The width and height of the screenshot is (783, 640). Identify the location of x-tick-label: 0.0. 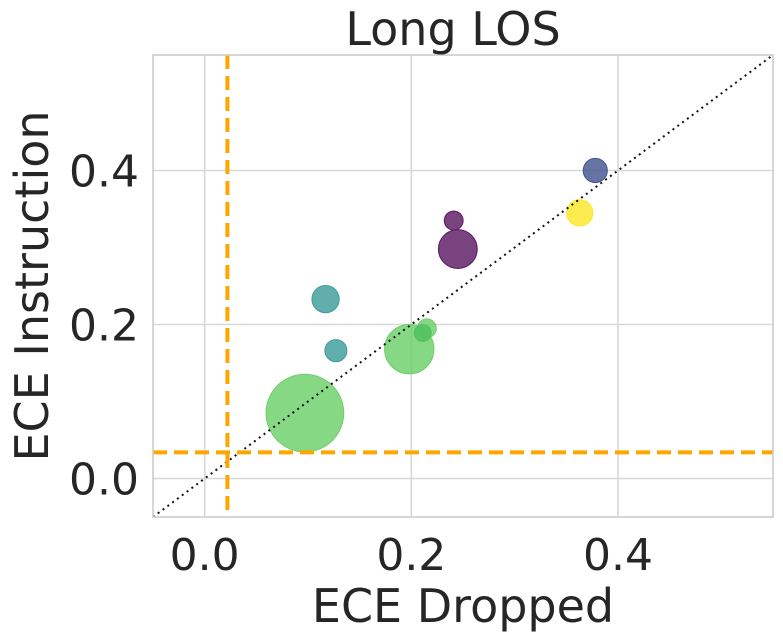
(205, 555).